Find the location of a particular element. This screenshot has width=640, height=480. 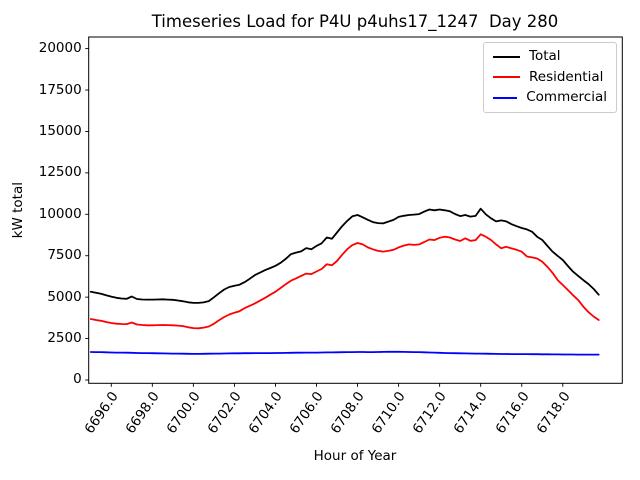

series-line-commercial is located at coordinates (344, 353).